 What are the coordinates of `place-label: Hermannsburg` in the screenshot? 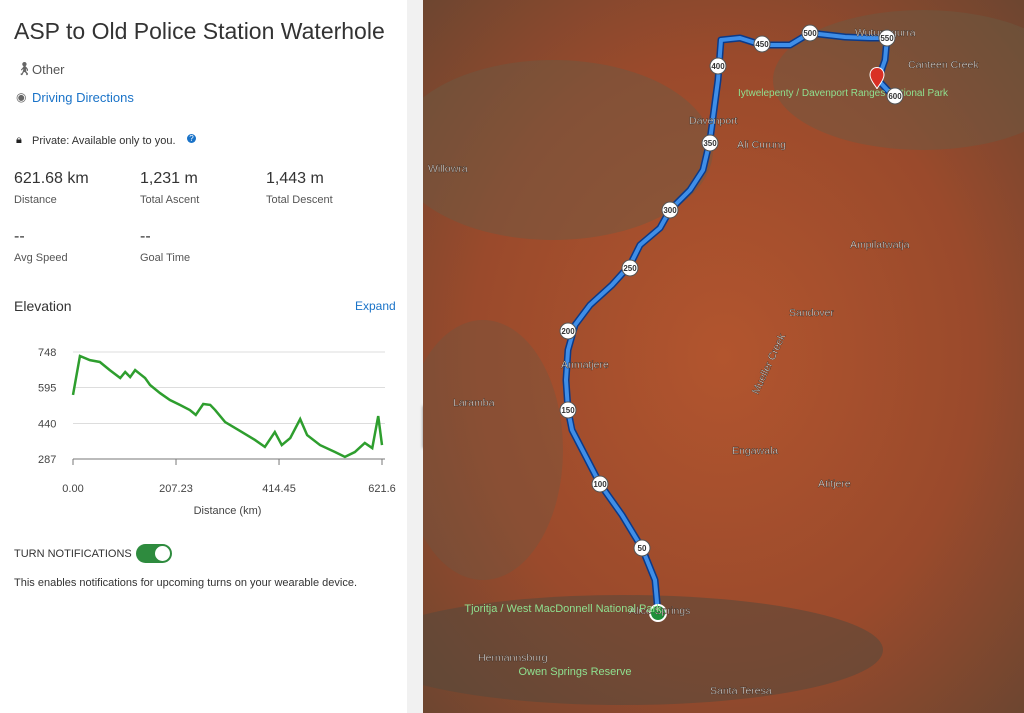 It's located at (513, 658).